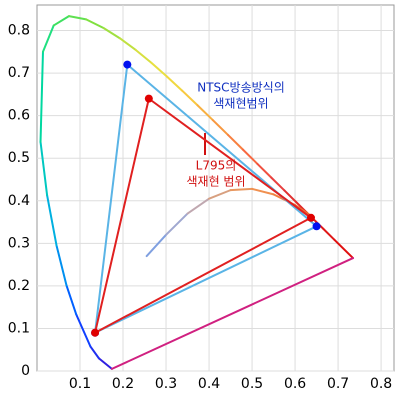  I want to click on y-tick-label: 0.7, so click(19, 73).